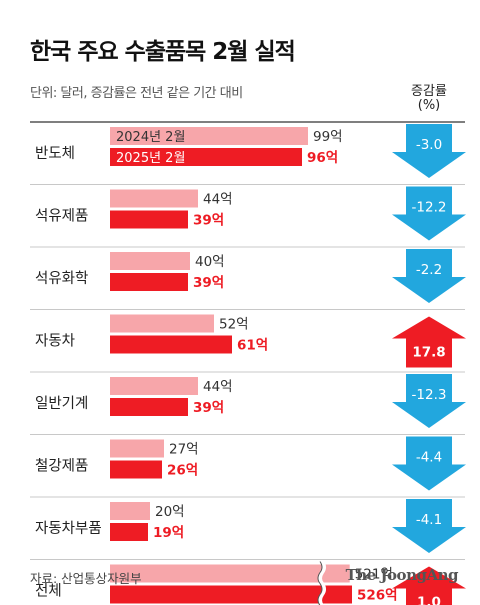 The height and width of the screenshot is (605, 480). I want to click on value-label-2024: 99억, so click(328, 137).